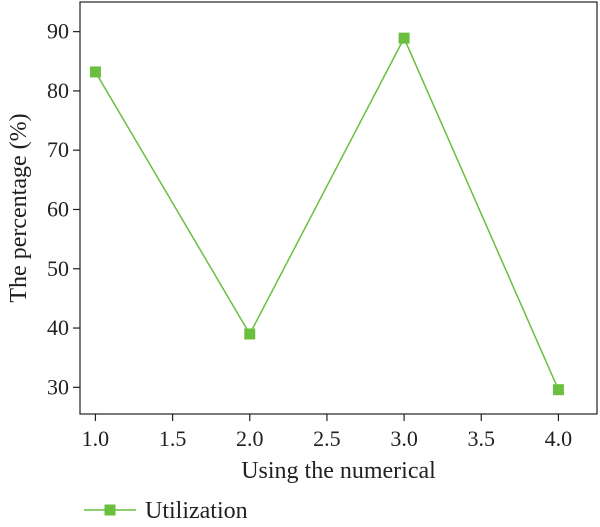 This screenshot has width=600, height=527. Describe the element at coordinates (196, 511) in the screenshot. I see `legend-label-utilization: Utilization` at that location.